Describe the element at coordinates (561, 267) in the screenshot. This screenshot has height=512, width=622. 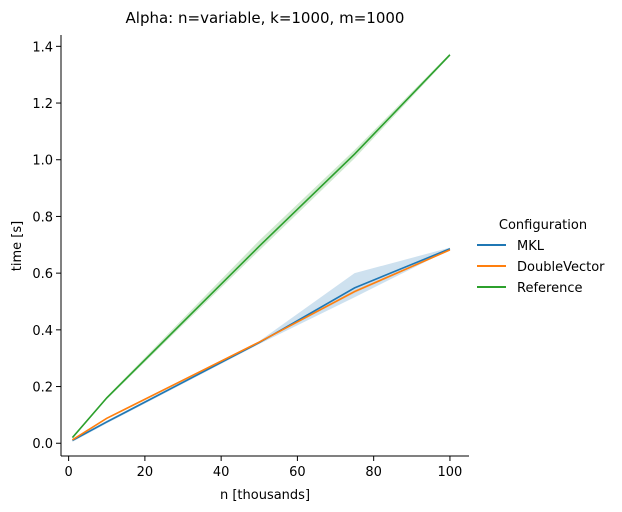
I see `legend-label-doublevector: DoubleVector` at that location.